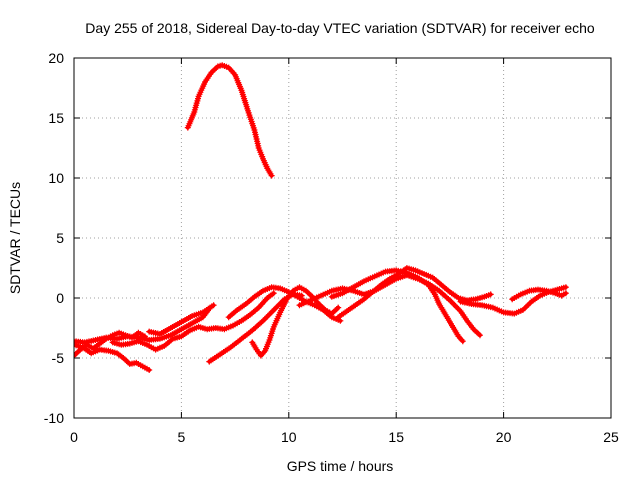 The width and height of the screenshot is (640, 480). What do you see at coordinates (58, 358) in the screenshot?
I see `y-tick-label: -5` at bounding box center [58, 358].